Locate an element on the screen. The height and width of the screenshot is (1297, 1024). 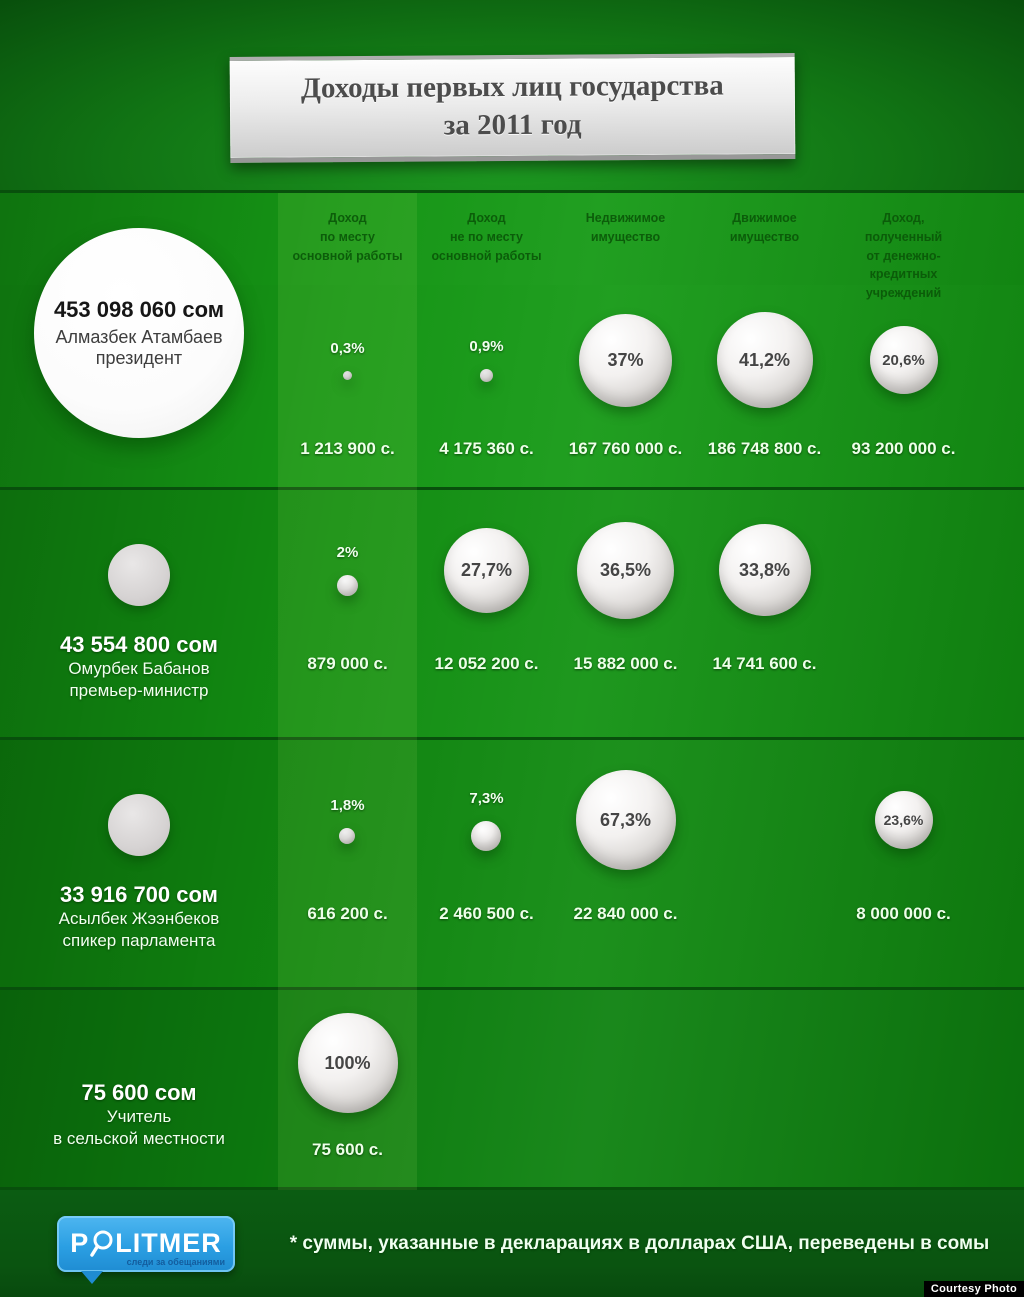
value-bubble: 33,8% is located at coordinates (764, 570).